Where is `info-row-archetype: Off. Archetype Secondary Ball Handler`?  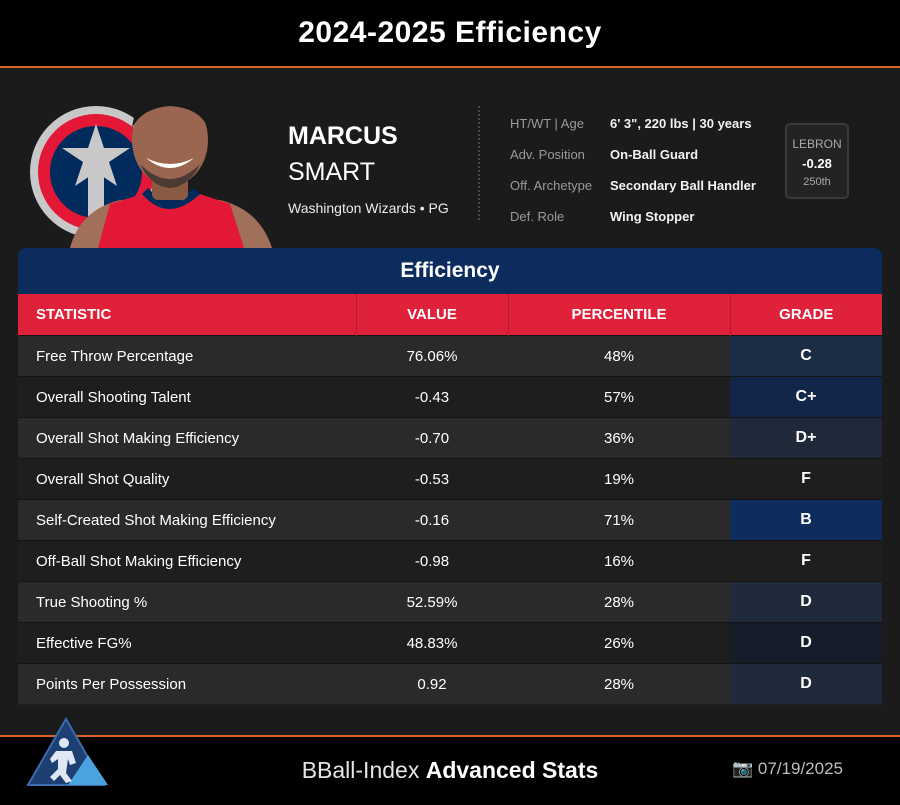 info-row-archetype: Off. Archetype Secondary Ball Handler is located at coordinates (633, 185).